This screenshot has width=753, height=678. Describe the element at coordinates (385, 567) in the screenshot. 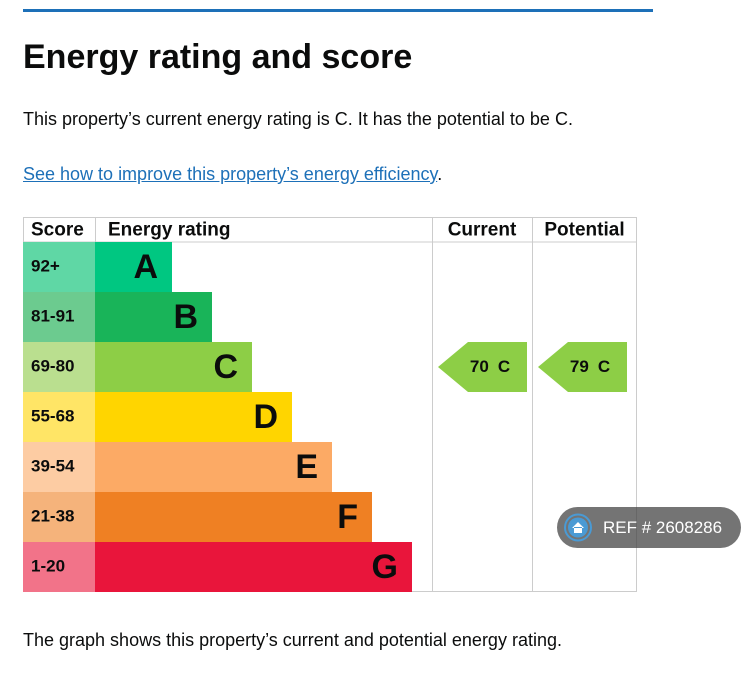

I see `rating-letter: G` at that location.